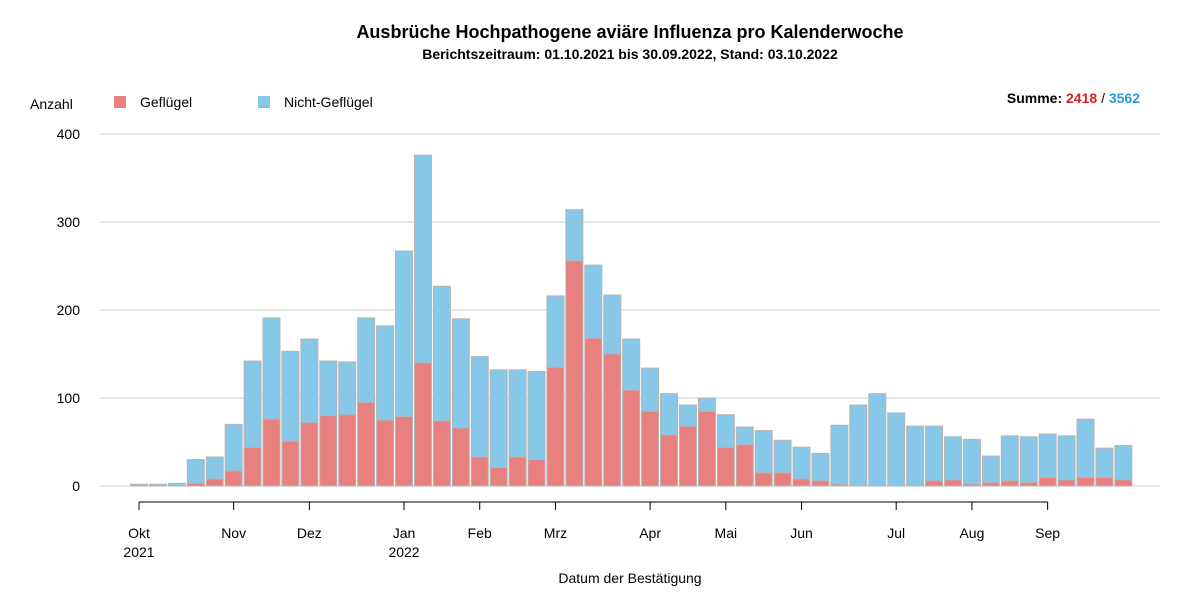 The height and width of the screenshot is (600, 1200). What do you see at coordinates (69, 398) in the screenshot?
I see `y-tick-label: 100` at bounding box center [69, 398].